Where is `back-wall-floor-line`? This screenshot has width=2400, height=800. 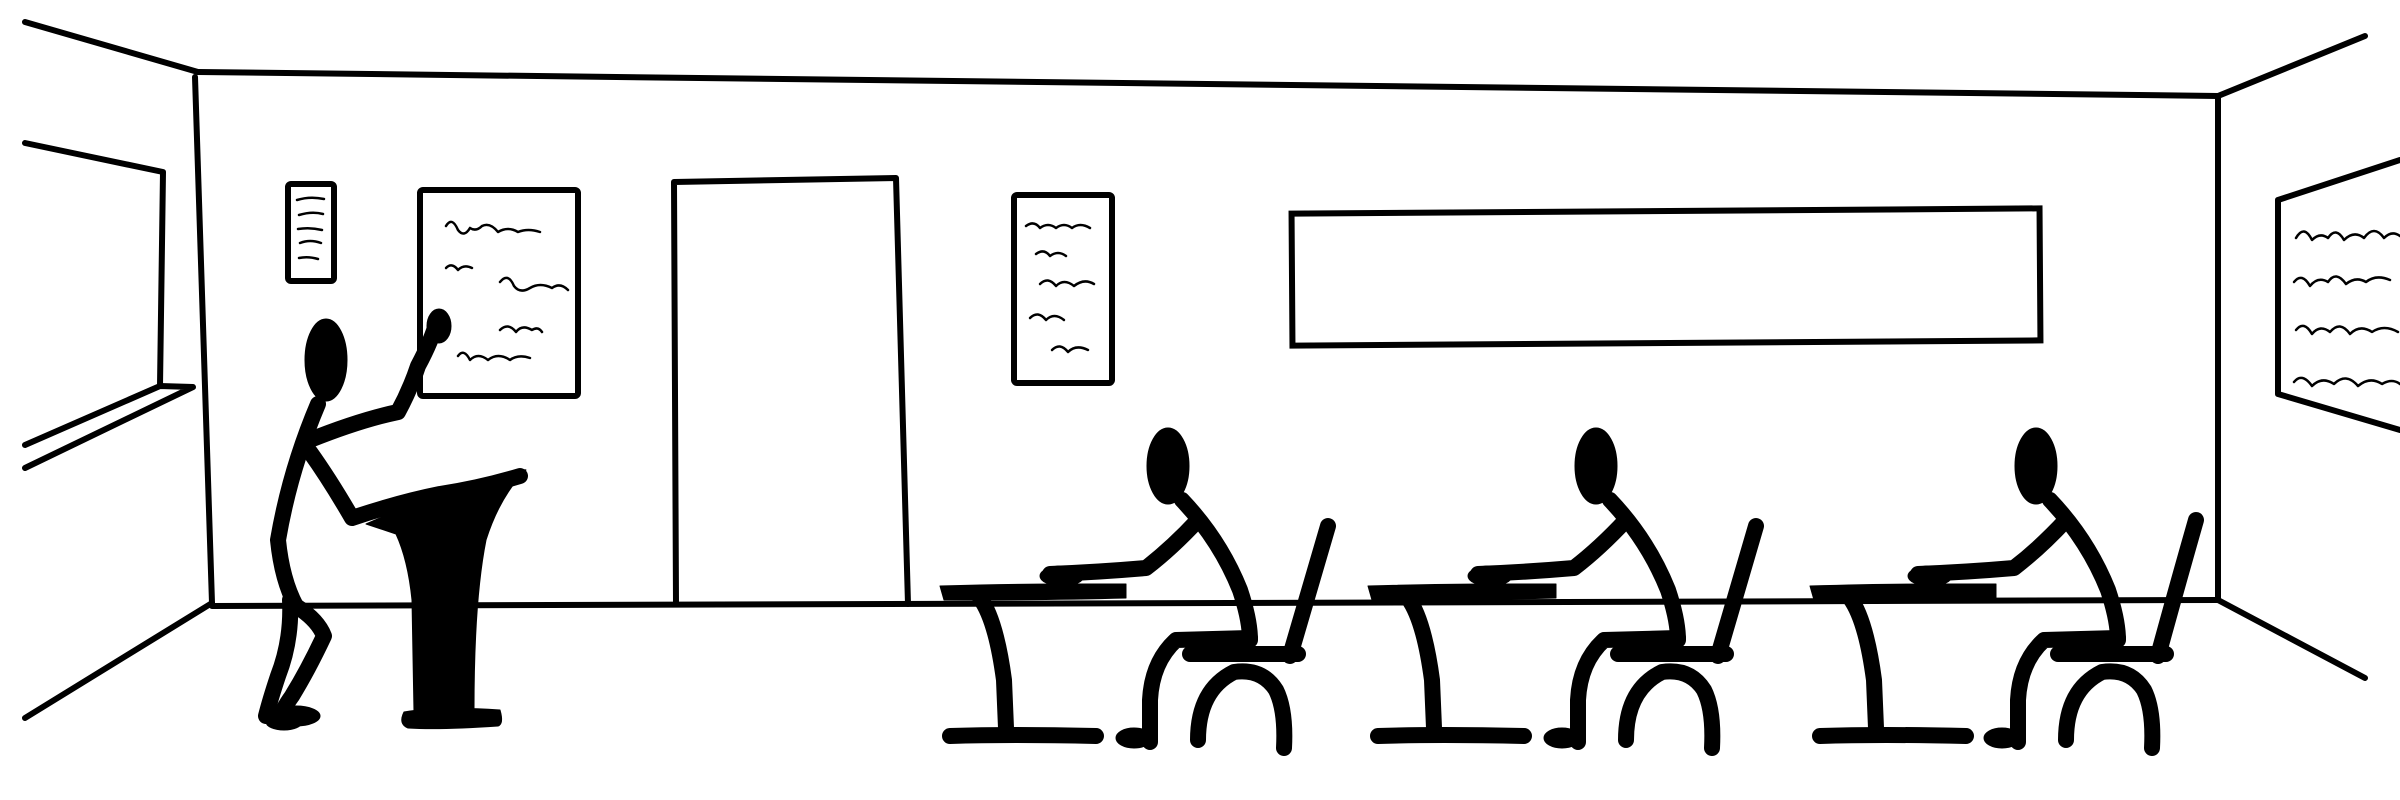 back-wall-floor-line is located at coordinates (1215, 603).